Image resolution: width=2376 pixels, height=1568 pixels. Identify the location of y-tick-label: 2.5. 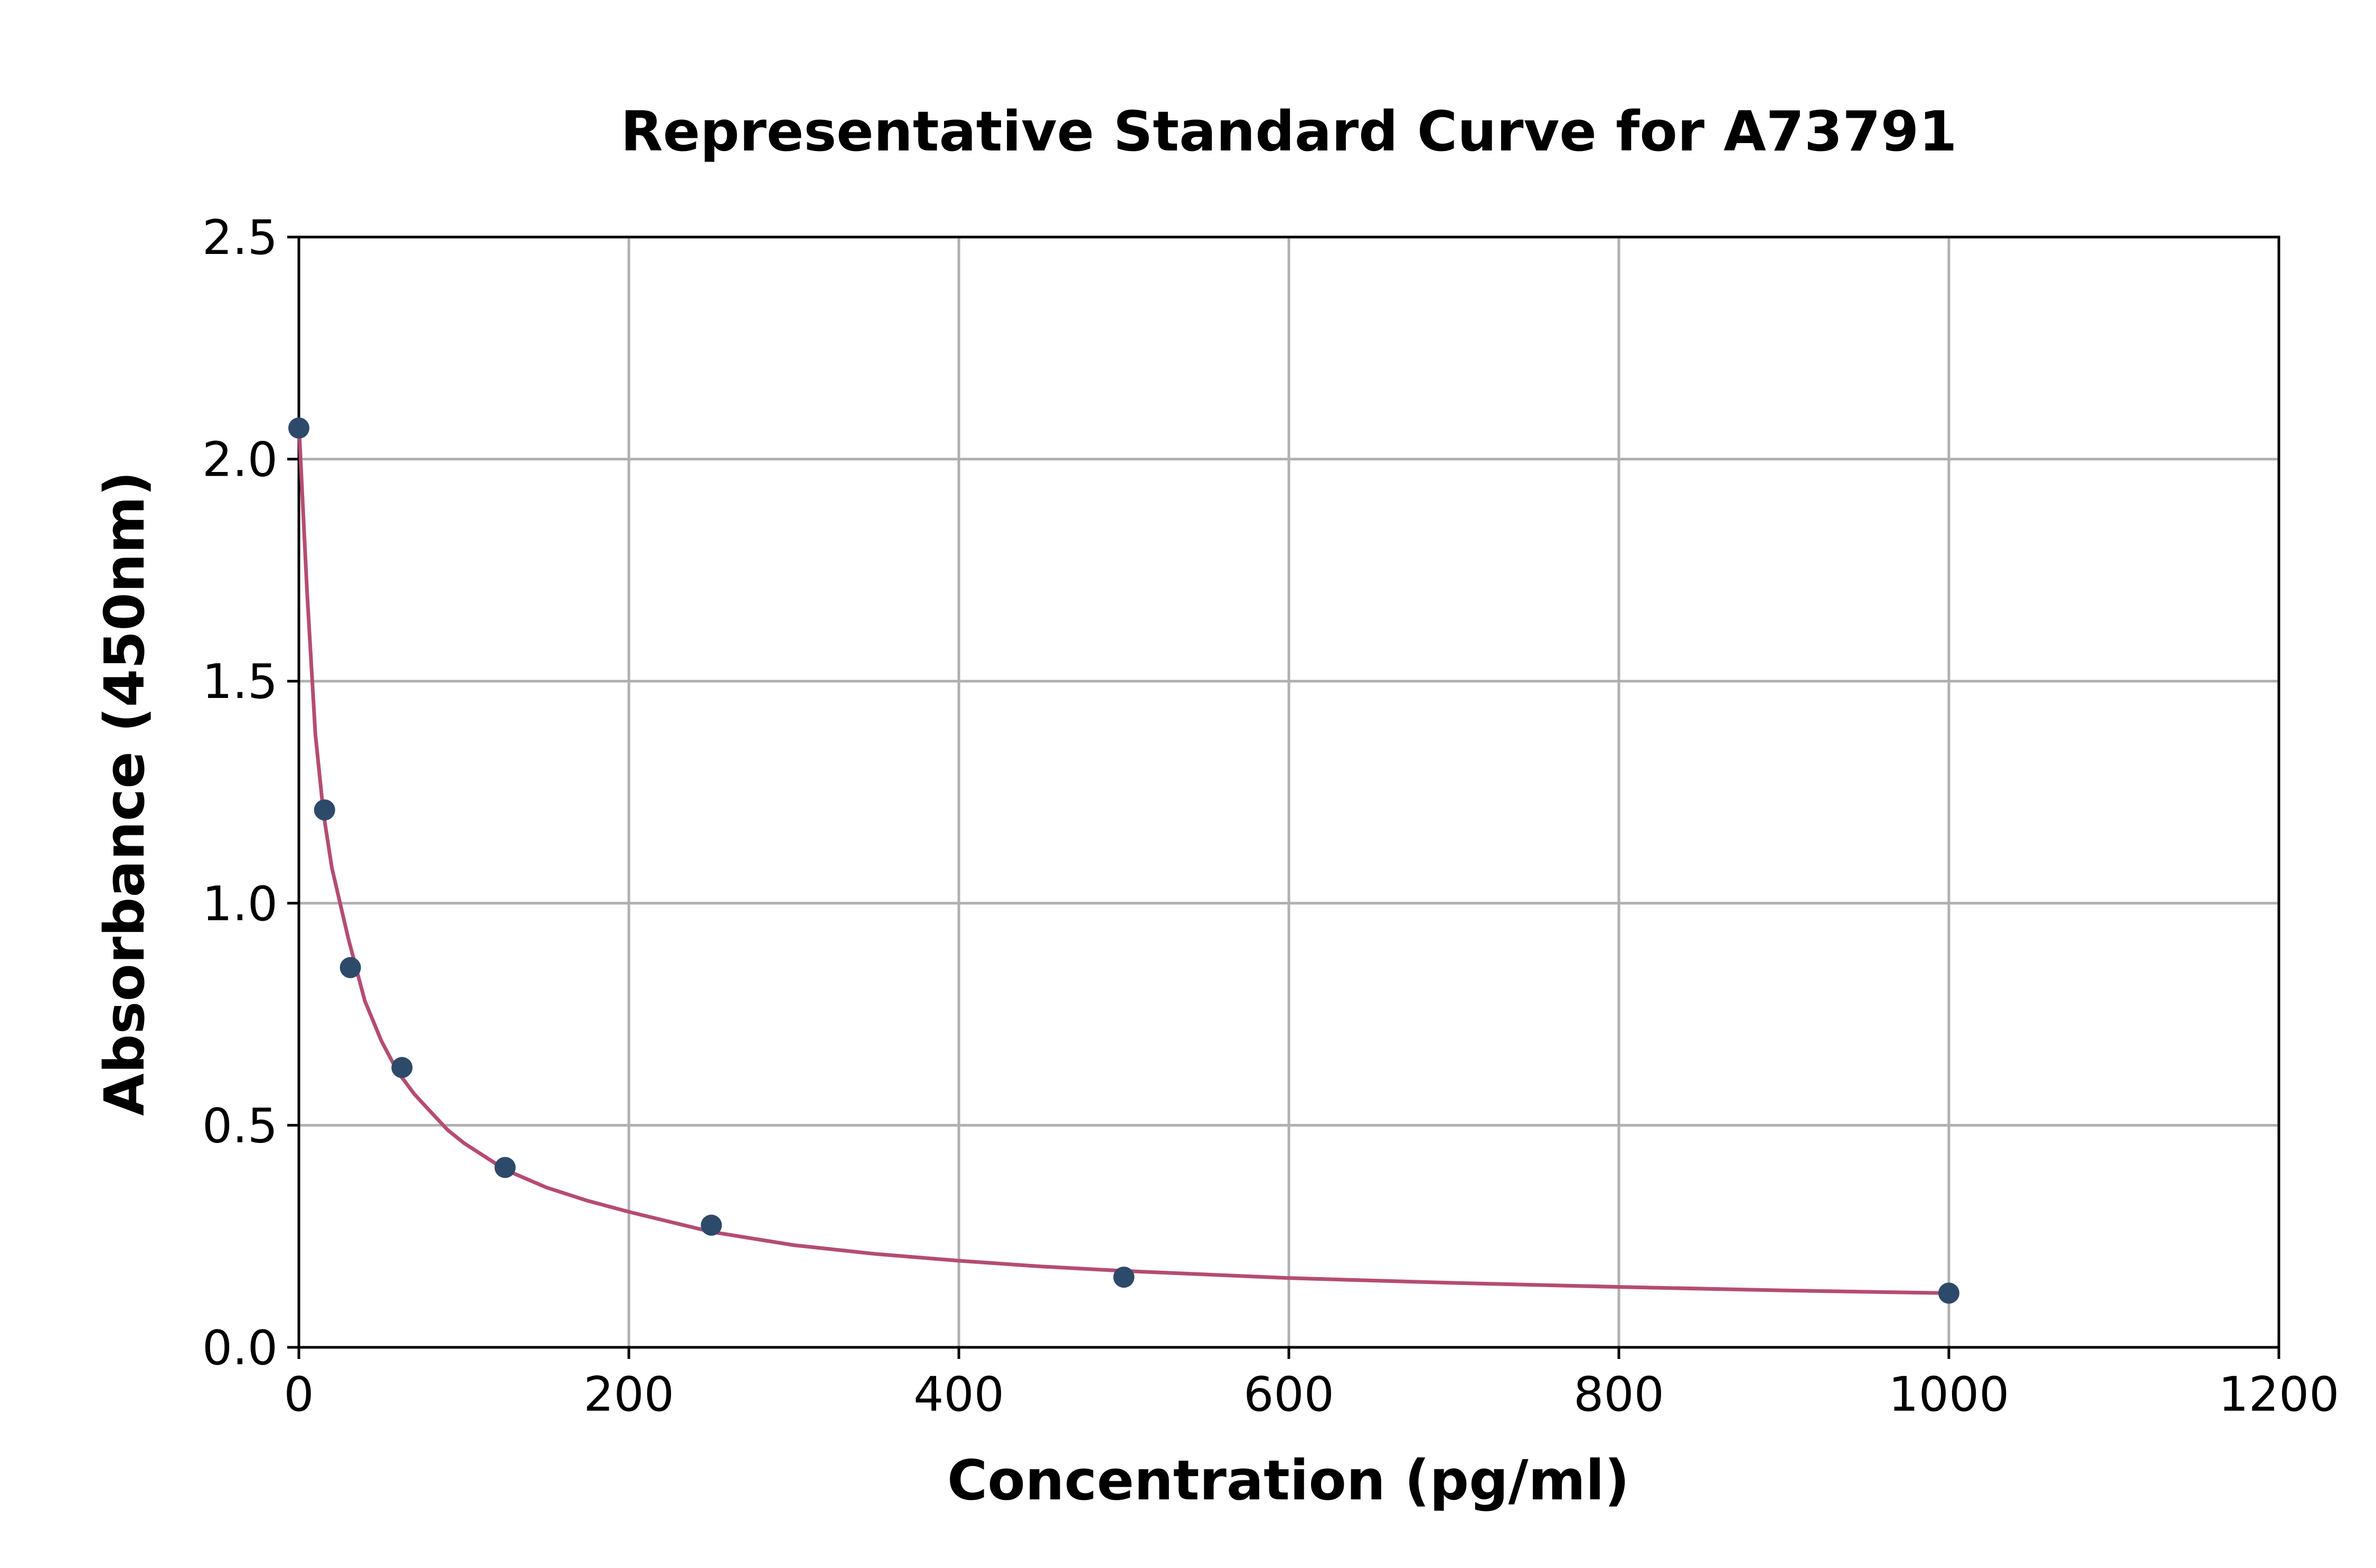
(240, 238).